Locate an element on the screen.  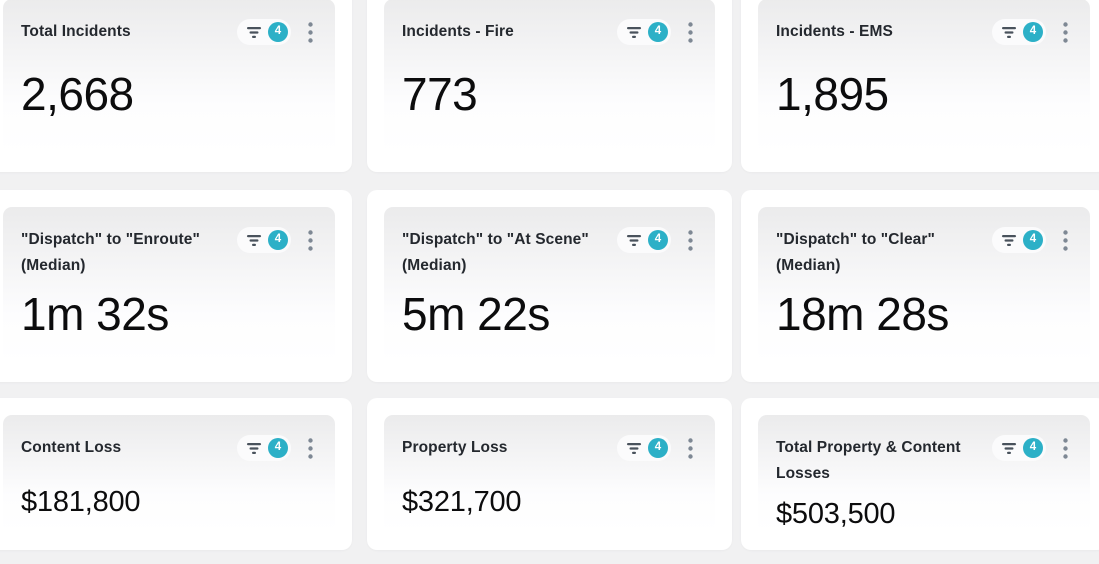
card-header: Total Incidents 4 is located at coordinates (169, 31).